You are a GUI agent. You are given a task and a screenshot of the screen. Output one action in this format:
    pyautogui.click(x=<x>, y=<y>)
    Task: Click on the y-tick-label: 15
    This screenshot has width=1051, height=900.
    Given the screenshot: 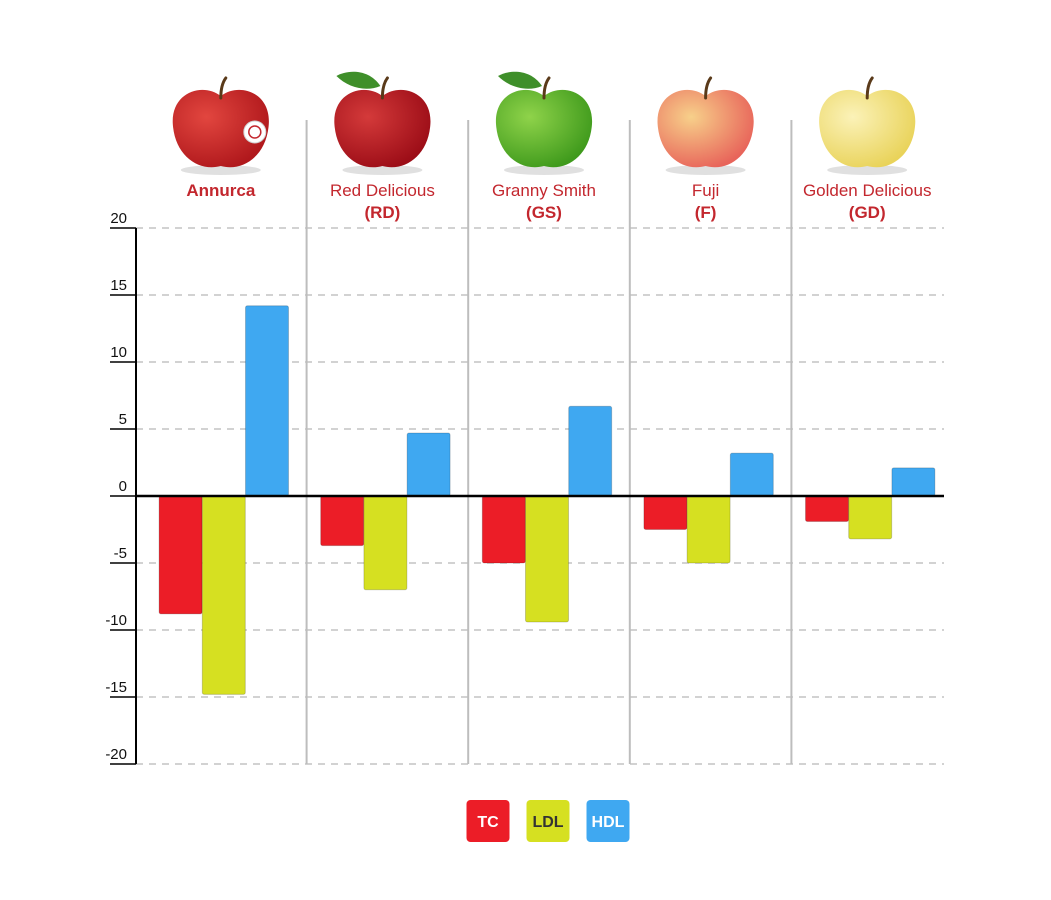 What is the action you would take?
    pyautogui.click(x=118, y=285)
    